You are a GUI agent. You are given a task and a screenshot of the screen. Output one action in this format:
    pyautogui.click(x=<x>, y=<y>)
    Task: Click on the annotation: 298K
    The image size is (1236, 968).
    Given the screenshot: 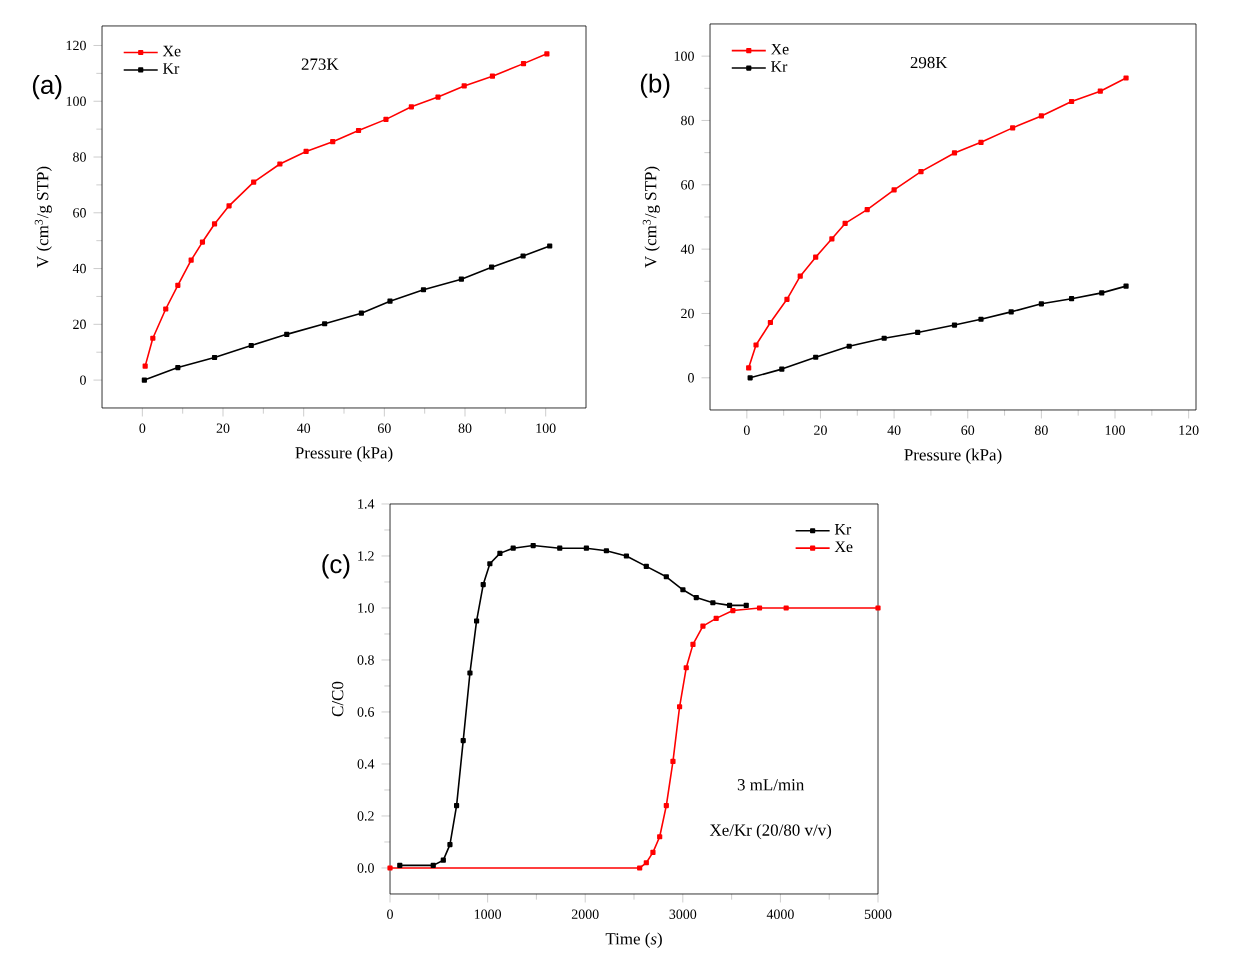 What is the action you would take?
    pyautogui.click(x=929, y=62)
    